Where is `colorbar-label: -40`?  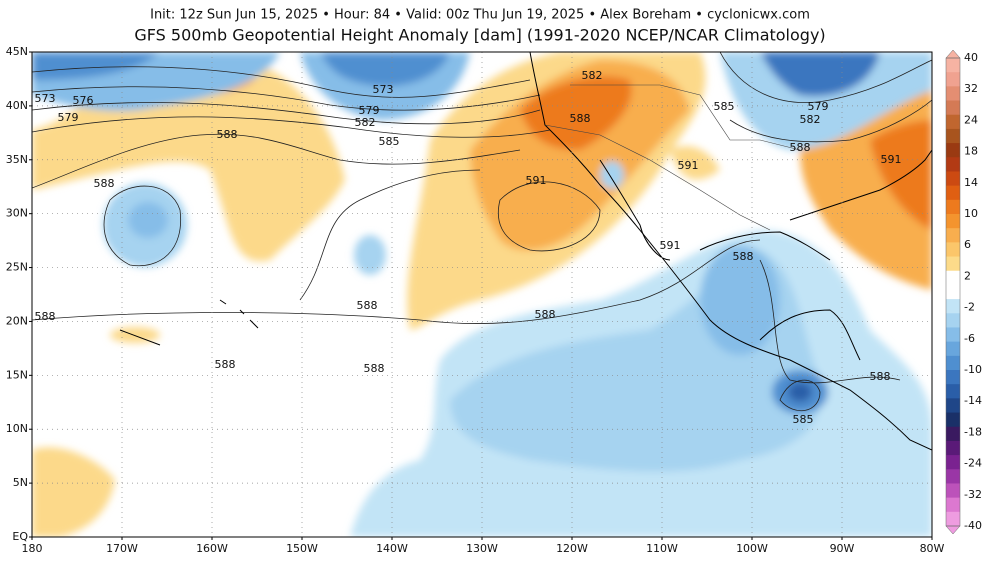
colorbar-label: -40 is located at coordinates (973, 525).